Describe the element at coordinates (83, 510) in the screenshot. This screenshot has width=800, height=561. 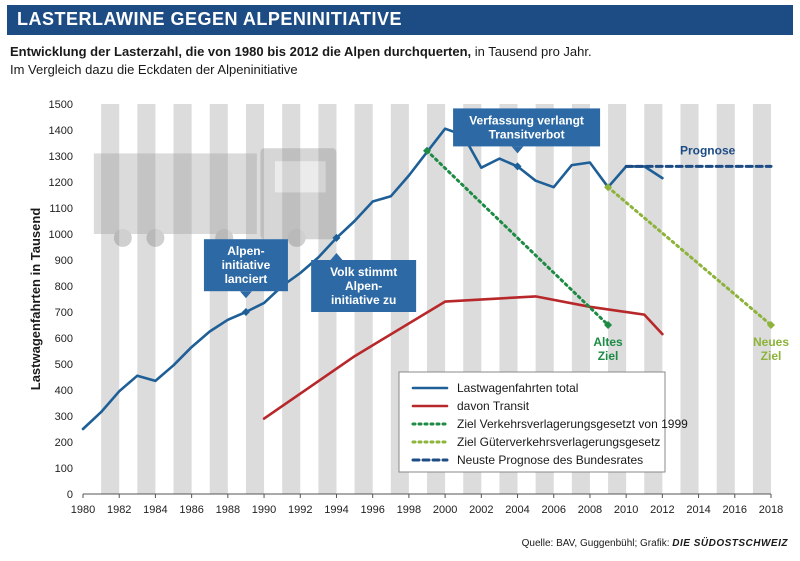
I see `x-tick-label: 1980` at that location.